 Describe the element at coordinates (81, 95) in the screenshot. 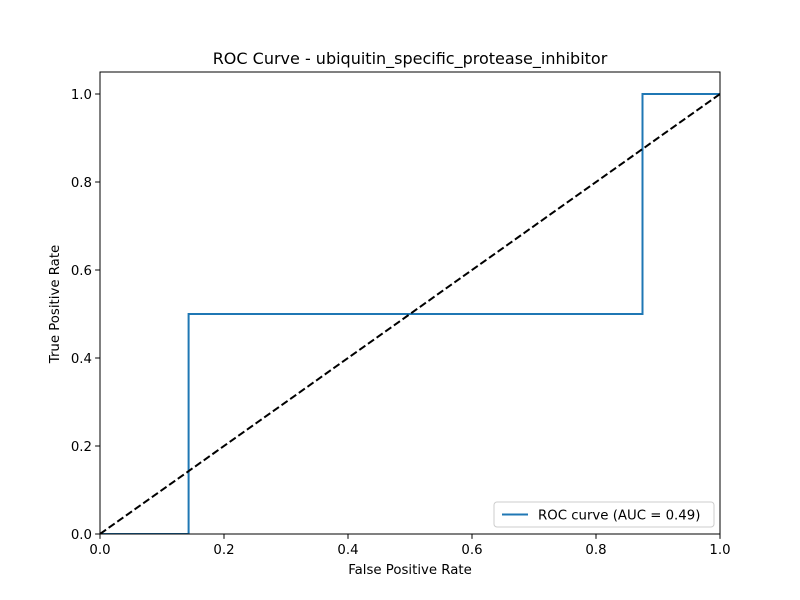

I see `y-tick-label: 1.0` at that location.